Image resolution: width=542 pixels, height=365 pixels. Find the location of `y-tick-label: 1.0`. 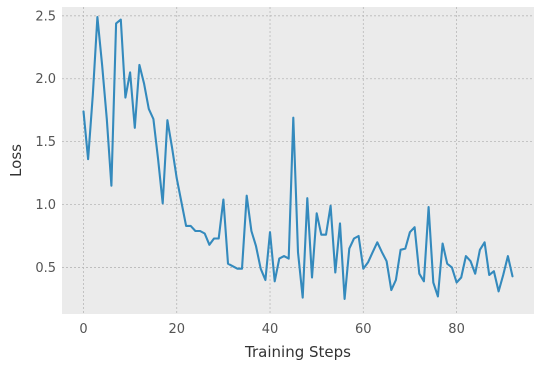

y-tick-label: 1.0 is located at coordinates (45, 205).